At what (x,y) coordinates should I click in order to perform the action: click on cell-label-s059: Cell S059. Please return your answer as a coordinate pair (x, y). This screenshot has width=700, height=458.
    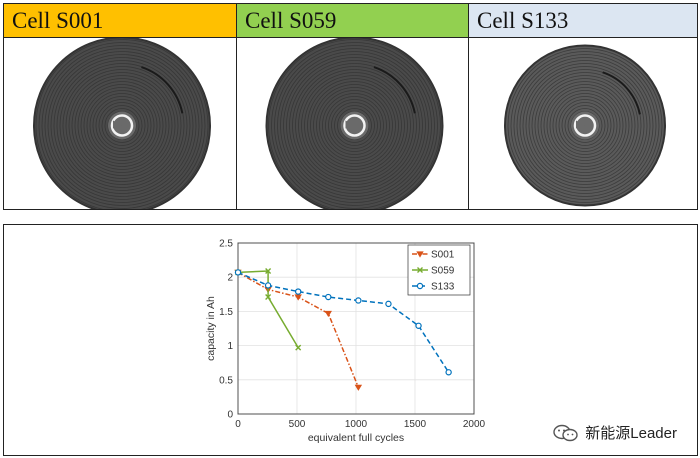
    Looking at the image, I should click on (291, 20).